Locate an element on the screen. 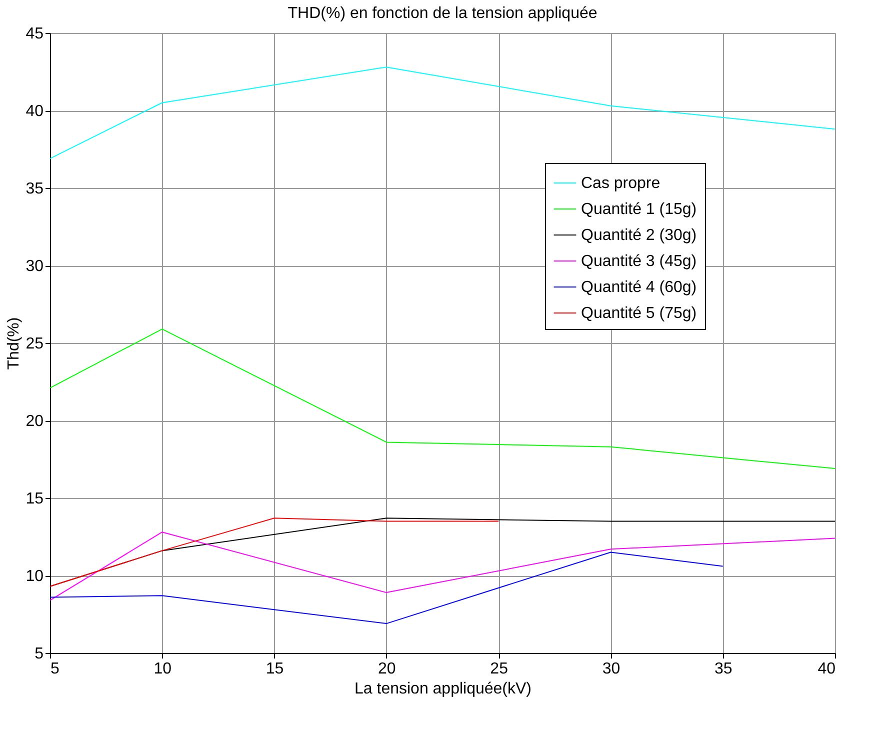 This screenshot has height=733, width=885. legend-label: Cas propre is located at coordinates (620, 183).